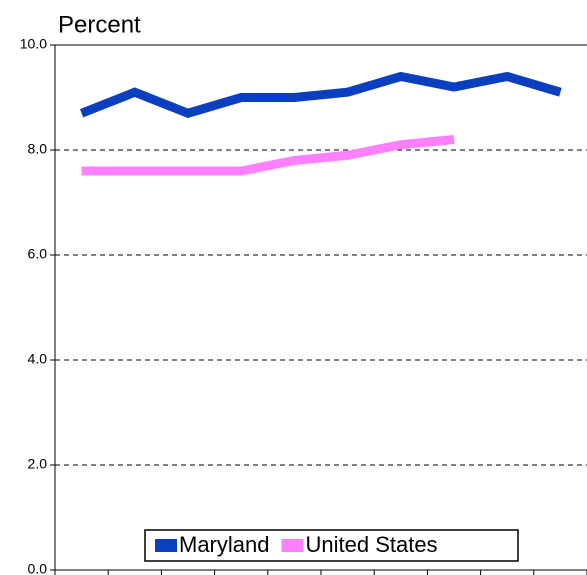  Describe the element at coordinates (224, 544) in the screenshot. I see `legend-label: Maryland` at that location.